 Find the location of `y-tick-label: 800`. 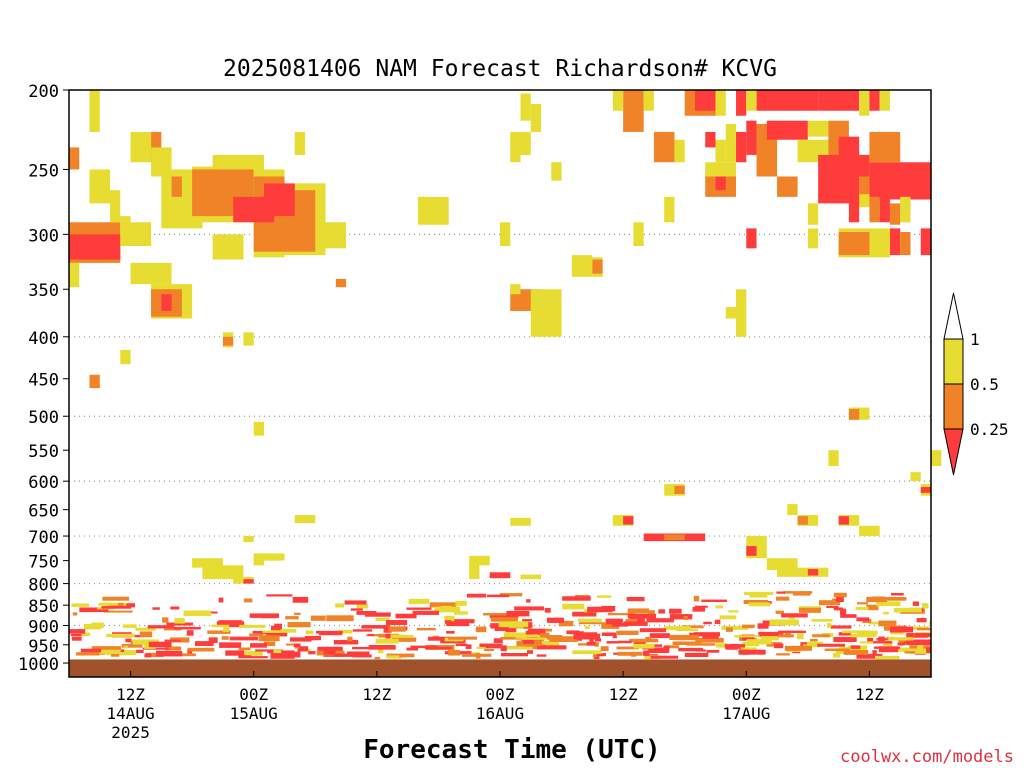

y-tick-label: 800 is located at coordinates (43, 586).